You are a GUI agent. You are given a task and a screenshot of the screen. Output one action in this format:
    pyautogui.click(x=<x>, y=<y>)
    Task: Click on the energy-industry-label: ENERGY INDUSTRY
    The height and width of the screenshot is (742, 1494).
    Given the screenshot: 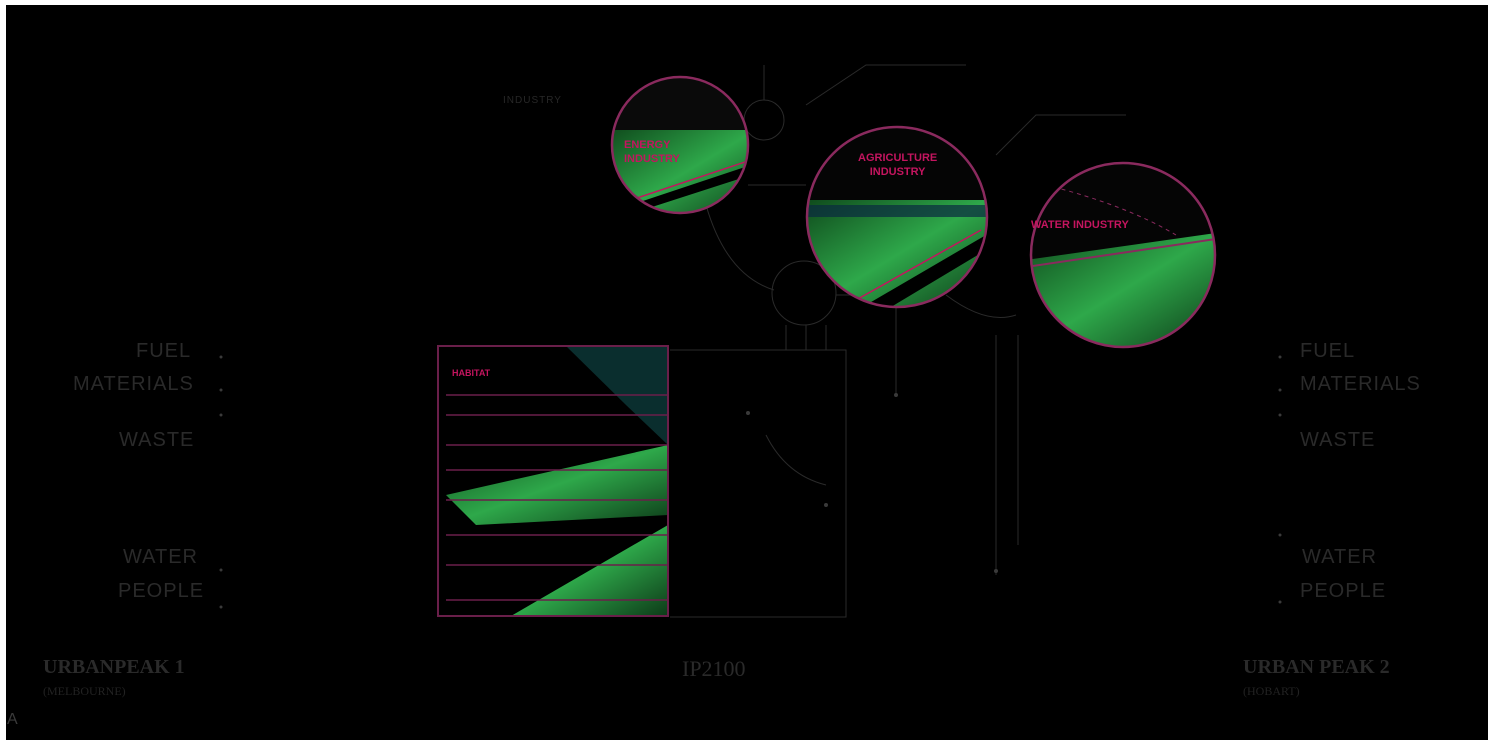 What is the action you would take?
    pyautogui.click(x=652, y=152)
    